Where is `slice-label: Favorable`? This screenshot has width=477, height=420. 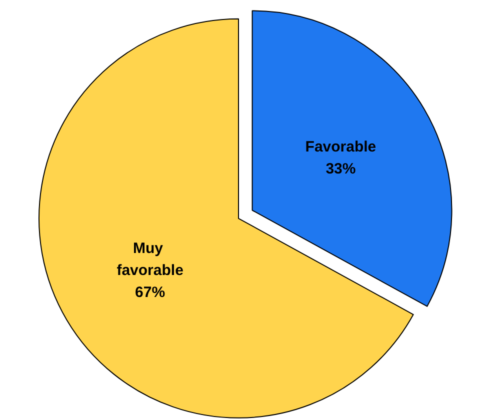
slice-label: Favorable is located at coordinates (340, 147).